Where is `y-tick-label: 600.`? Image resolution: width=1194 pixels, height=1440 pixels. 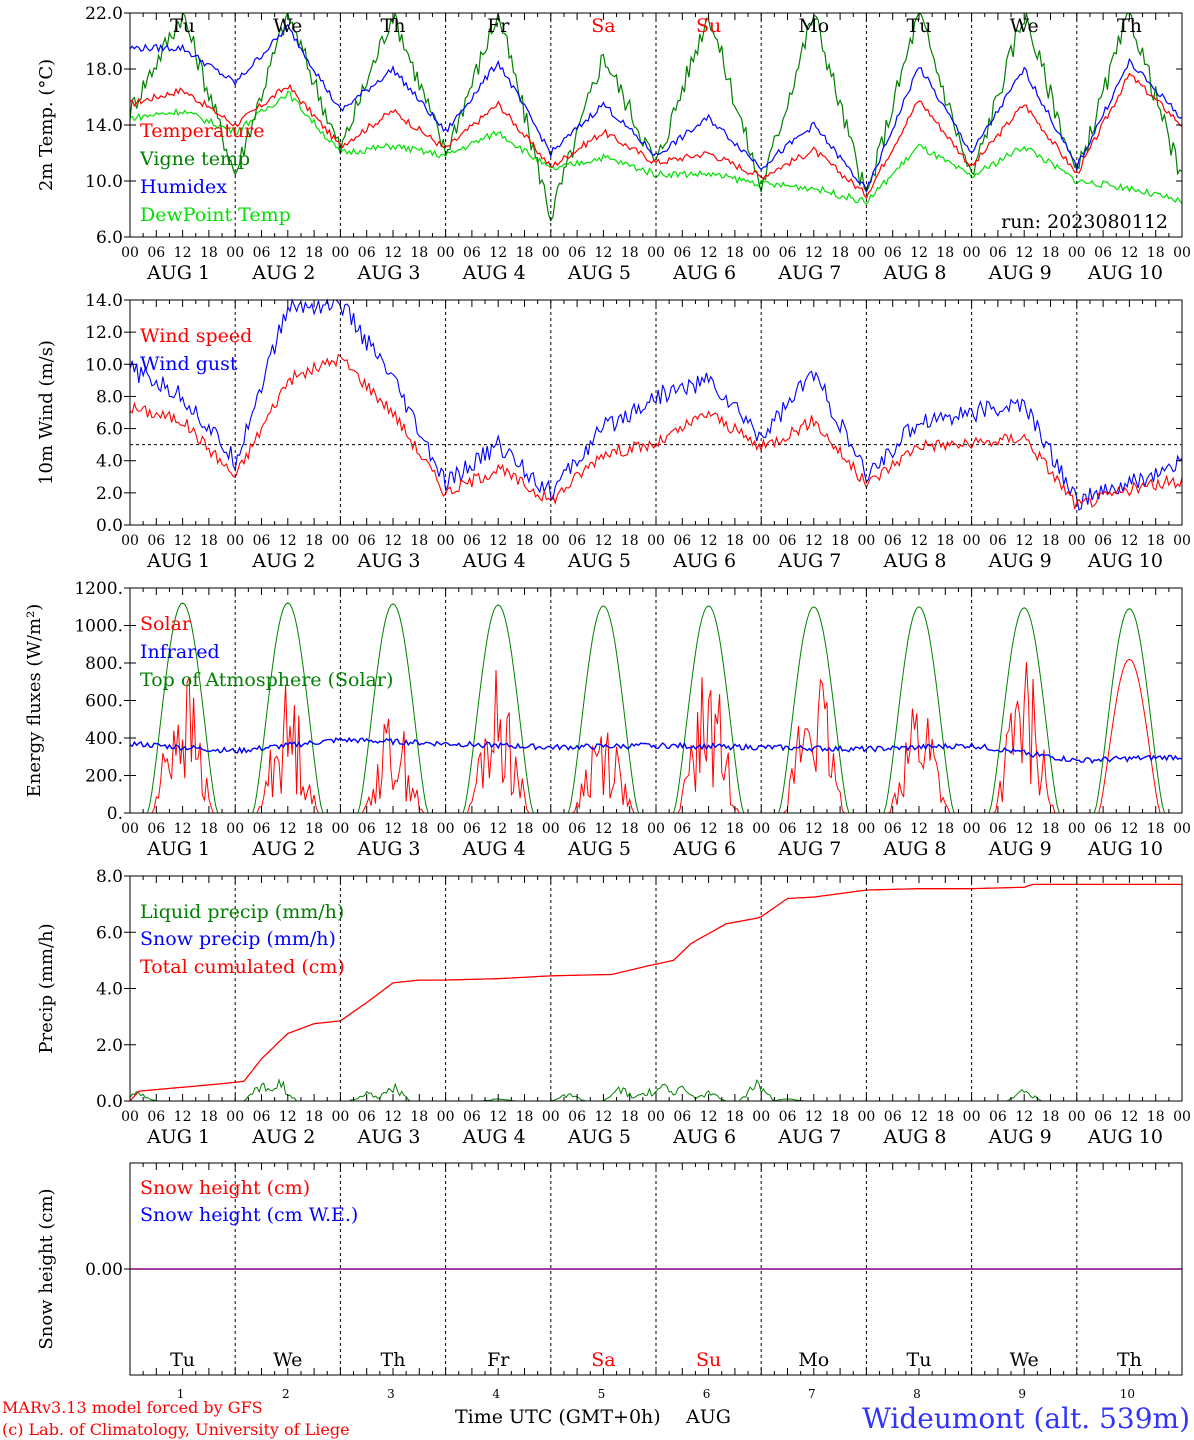 y-tick-label: 600. is located at coordinates (104, 702).